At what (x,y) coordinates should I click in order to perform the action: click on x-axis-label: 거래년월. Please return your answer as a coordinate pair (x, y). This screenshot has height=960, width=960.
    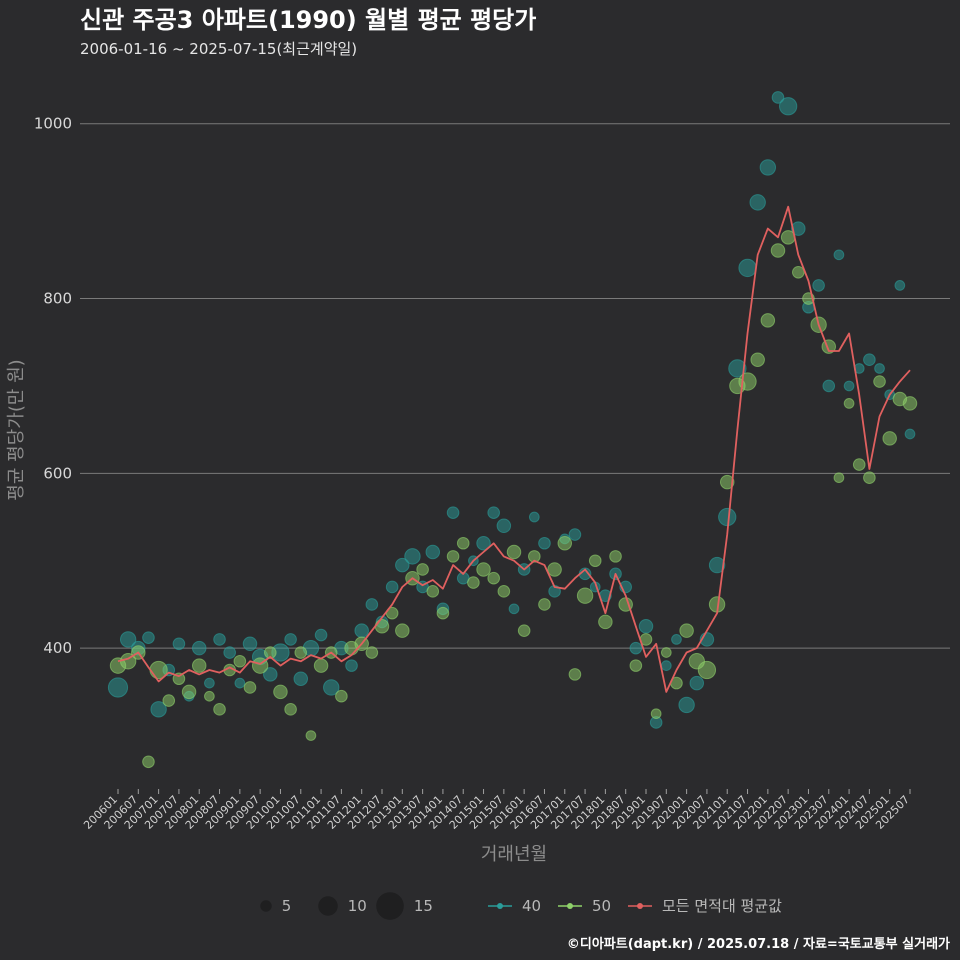
    Looking at the image, I should click on (514, 854).